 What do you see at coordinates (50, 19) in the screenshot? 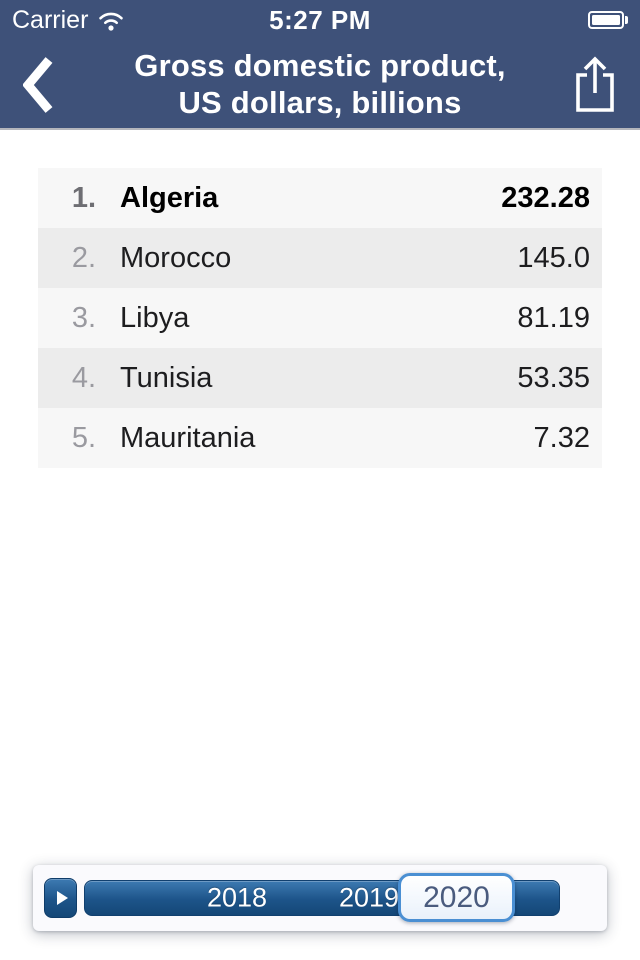
I see `carrier-label: Carrier` at bounding box center [50, 19].